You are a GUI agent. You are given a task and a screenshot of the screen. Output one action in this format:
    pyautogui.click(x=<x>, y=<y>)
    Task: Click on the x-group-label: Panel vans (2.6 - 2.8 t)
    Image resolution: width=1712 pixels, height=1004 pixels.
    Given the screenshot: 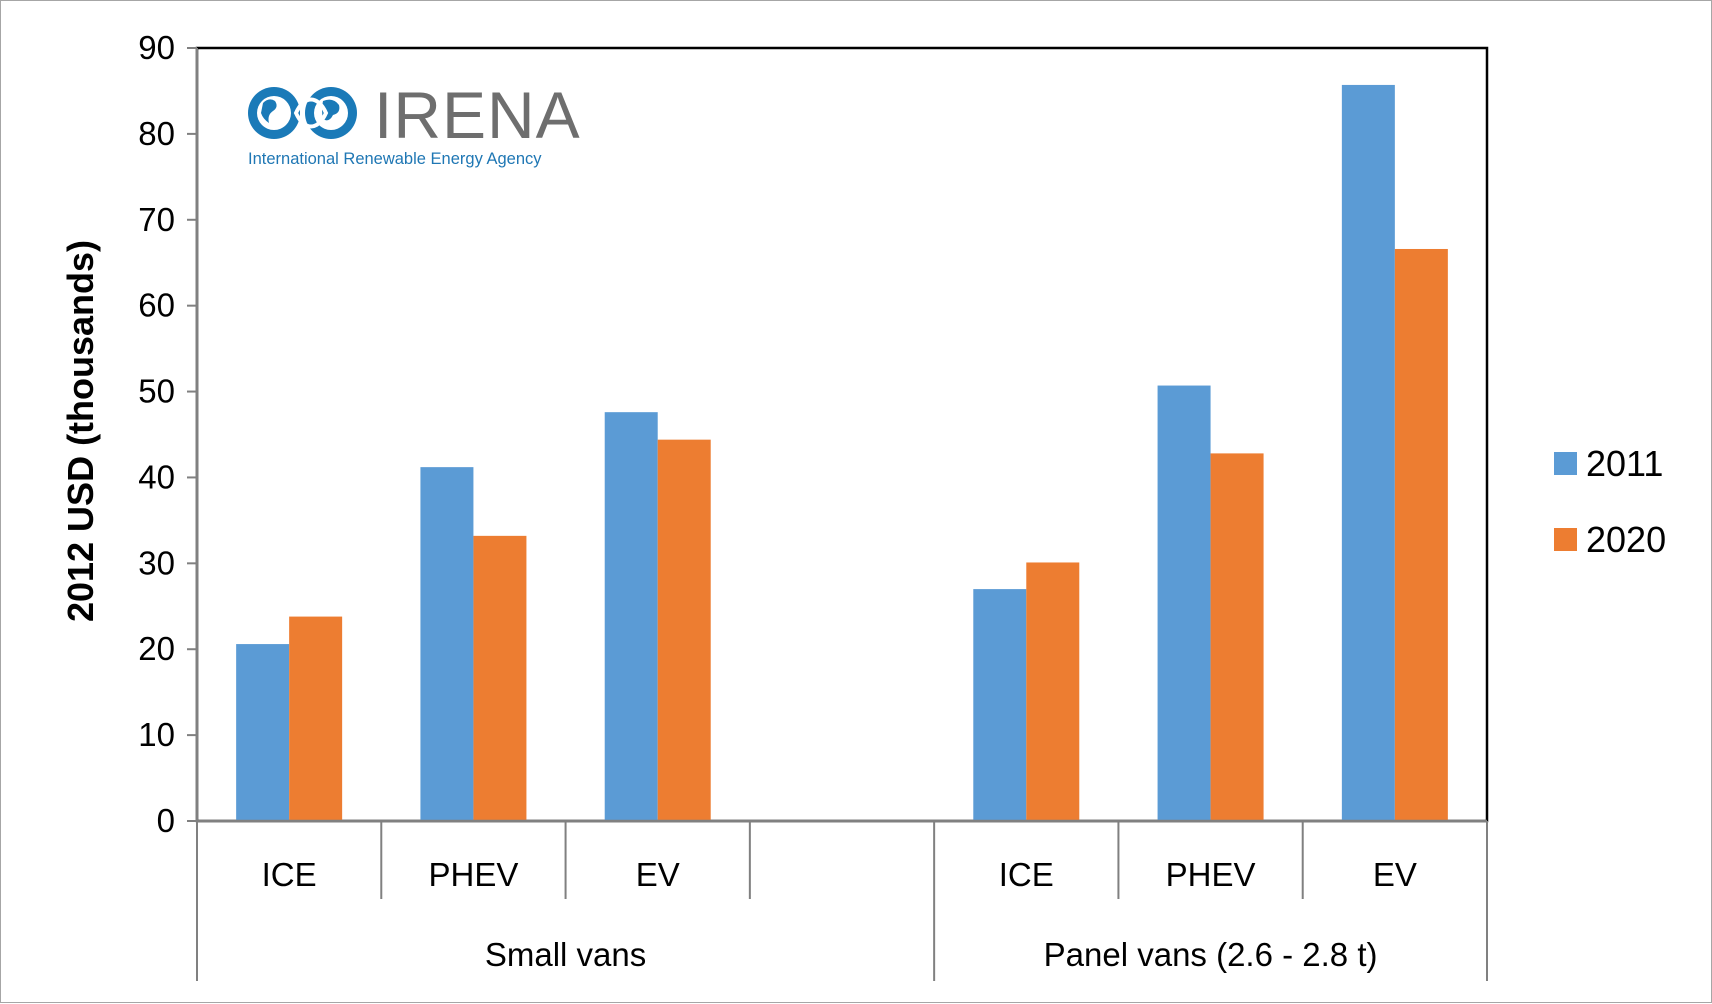 What is the action you would take?
    pyautogui.click(x=1211, y=954)
    